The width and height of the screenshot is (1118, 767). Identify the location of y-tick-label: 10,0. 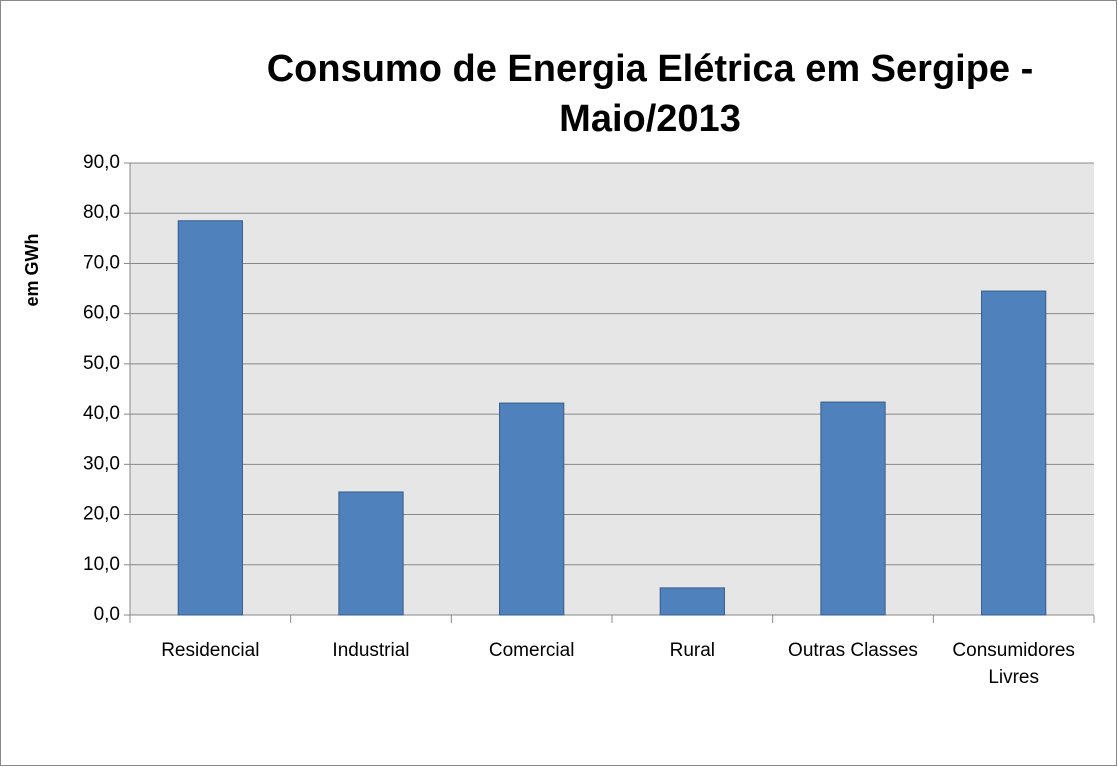
(101, 564).